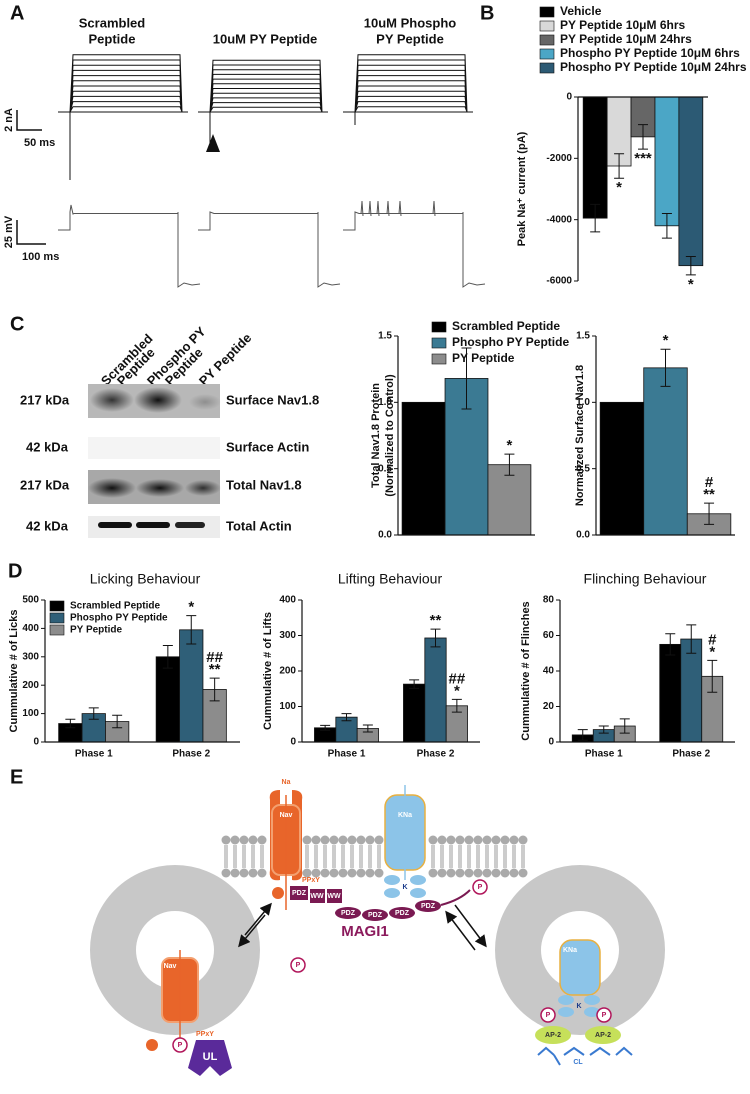 This screenshot has width=750, height=1094. What do you see at coordinates (559, 219) in the screenshot?
I see `y-tick-label: -4000` at bounding box center [559, 219].